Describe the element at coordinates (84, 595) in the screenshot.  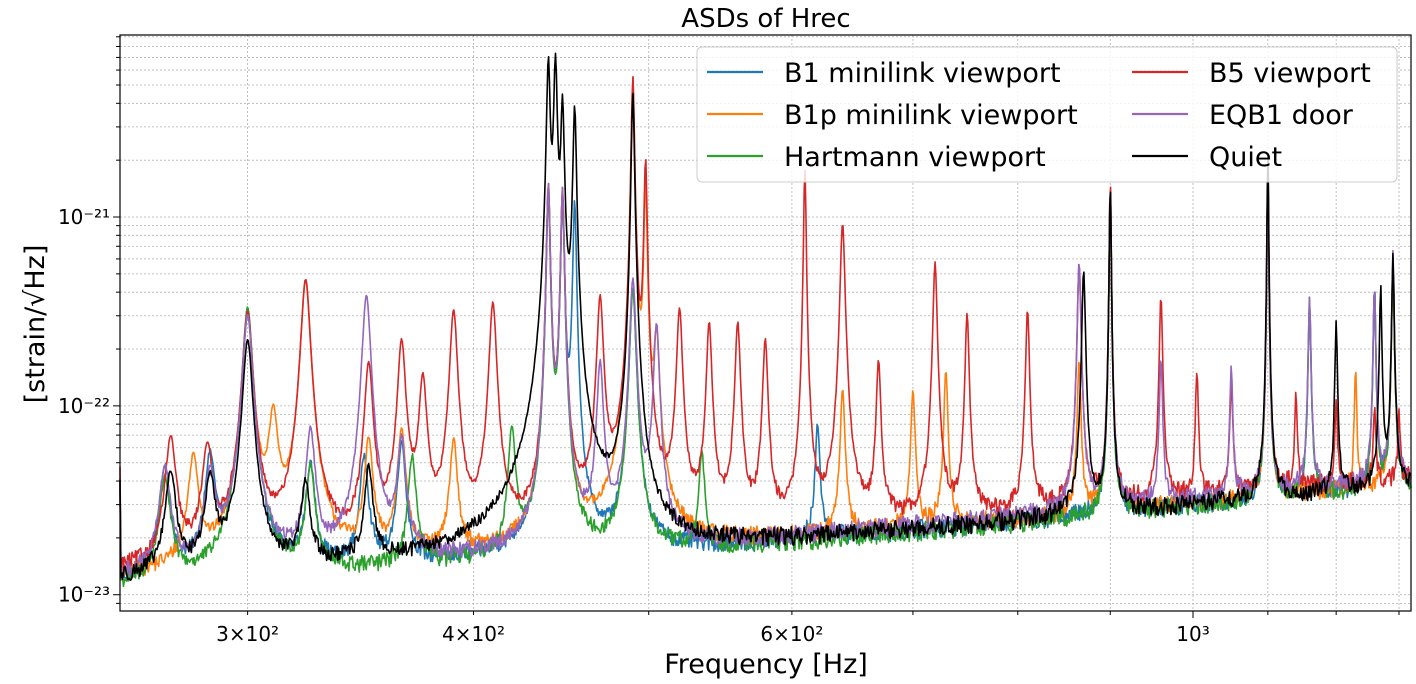
I see `y-tick-label: 10⁻²³` at that location.